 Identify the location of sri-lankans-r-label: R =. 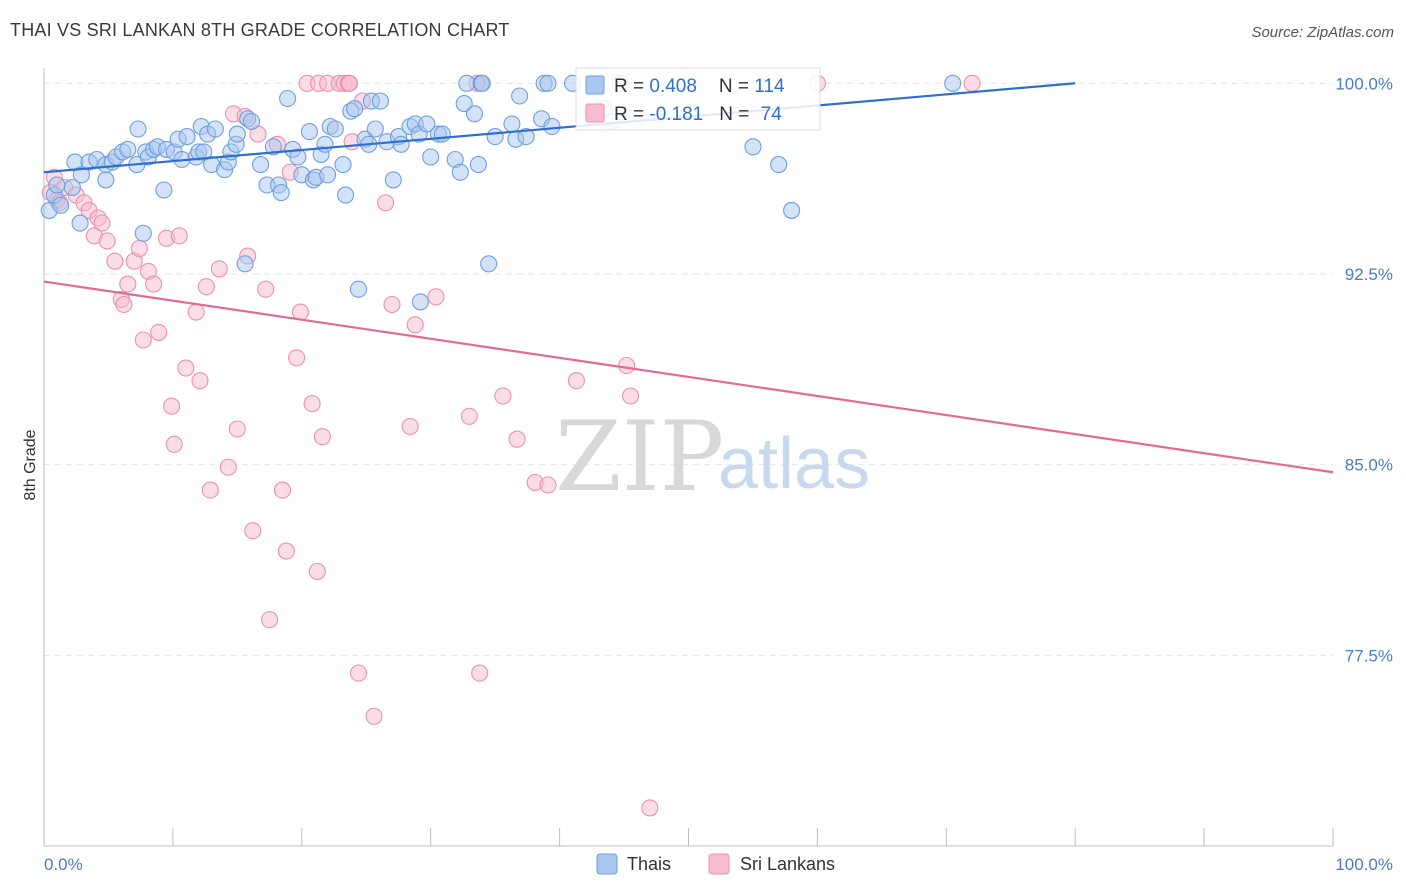
(631, 114).